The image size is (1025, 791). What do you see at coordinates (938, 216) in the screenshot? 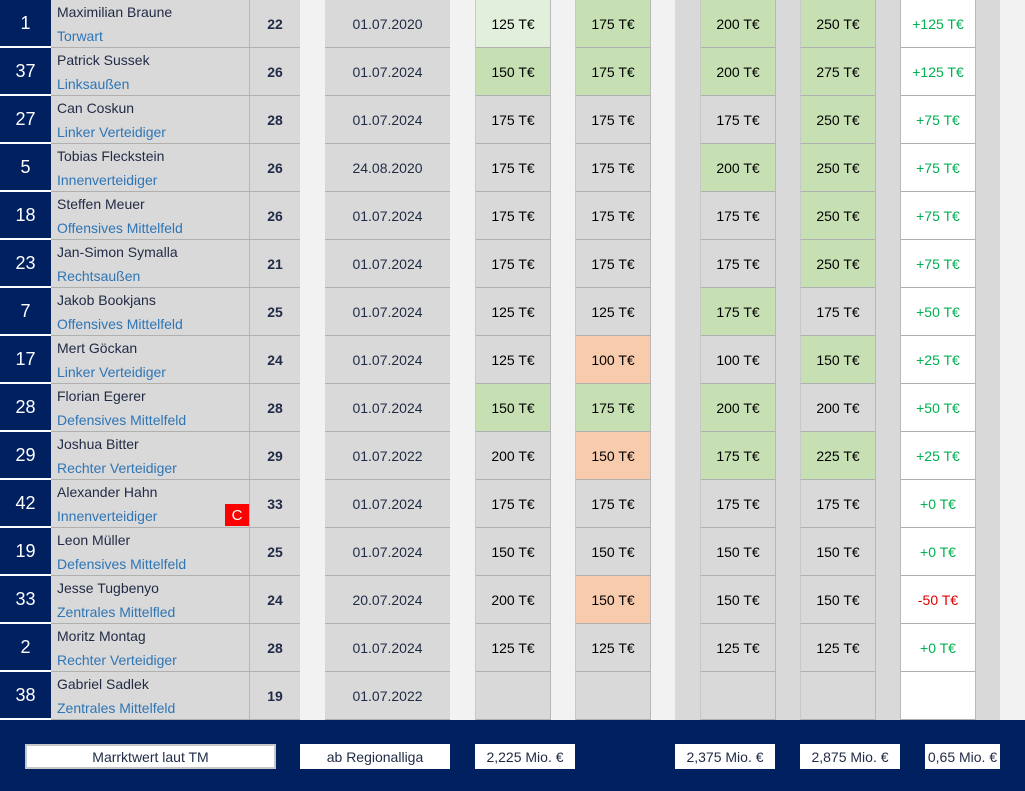
I see `value-diff: +75 T€` at bounding box center [938, 216].